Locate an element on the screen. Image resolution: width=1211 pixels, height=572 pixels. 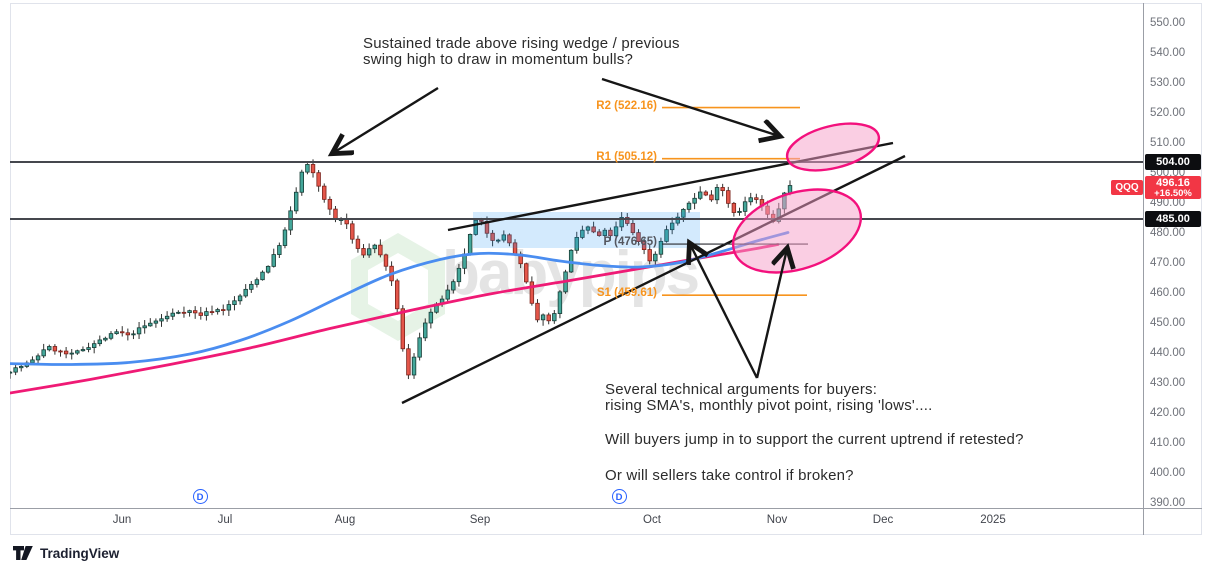
tradingview-logo-icon is located at coordinates (23, 553).